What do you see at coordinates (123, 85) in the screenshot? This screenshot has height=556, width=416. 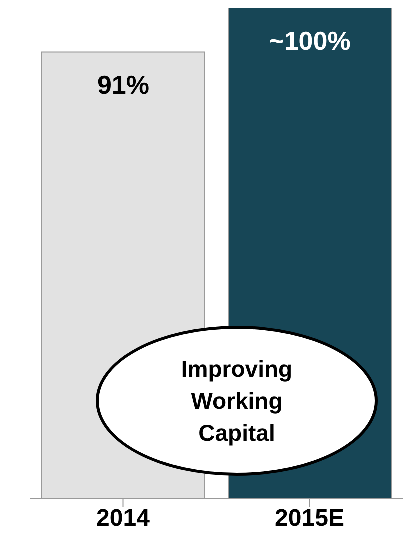 I see `data-label: 91%` at bounding box center [123, 85].